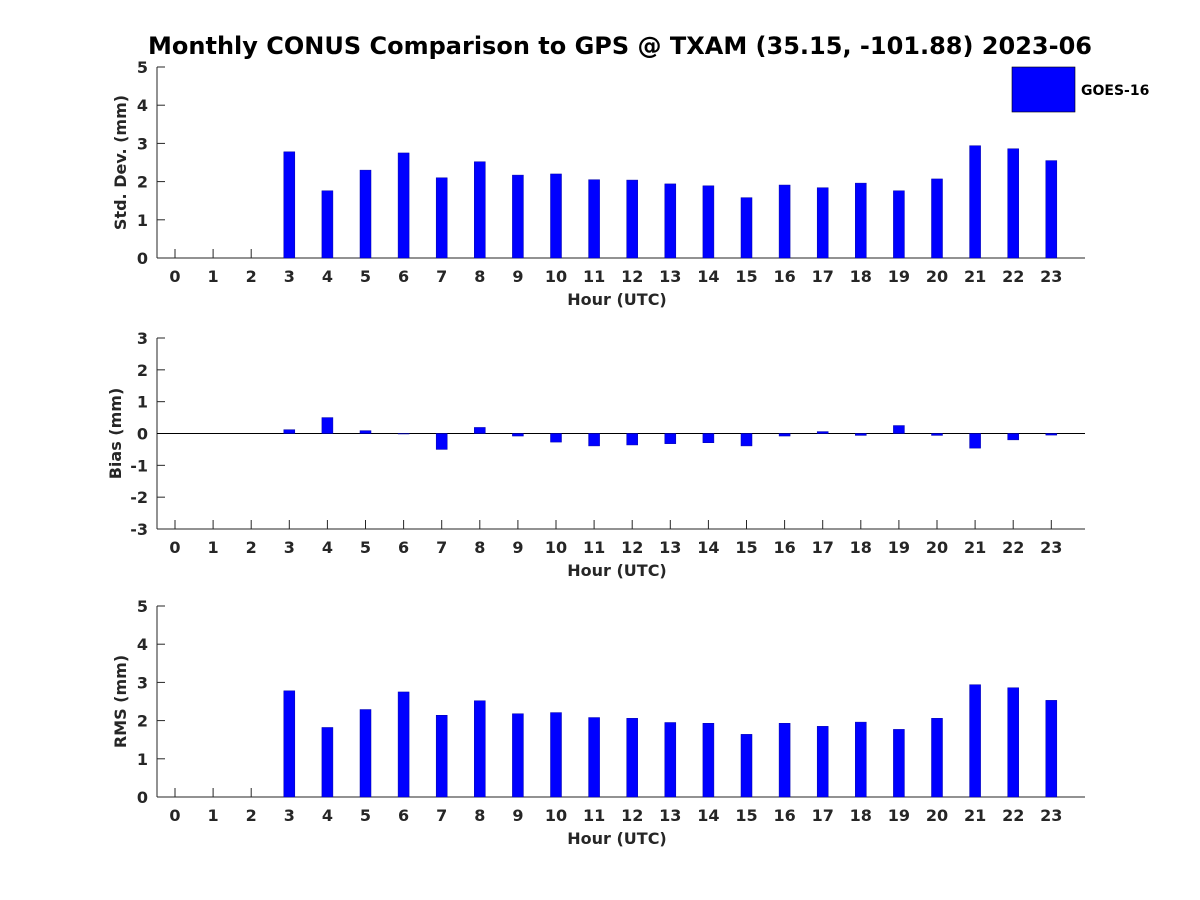 The height and width of the screenshot is (900, 1200). Describe the element at coordinates (1043, 89) in the screenshot. I see `legend-swatch` at that location.